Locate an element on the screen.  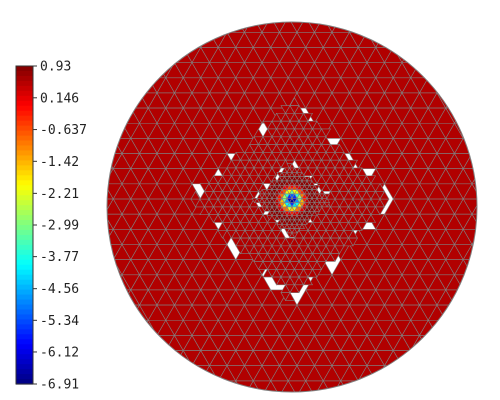
colorbar-tick-label: -0.637 is located at coordinates (63, 130).